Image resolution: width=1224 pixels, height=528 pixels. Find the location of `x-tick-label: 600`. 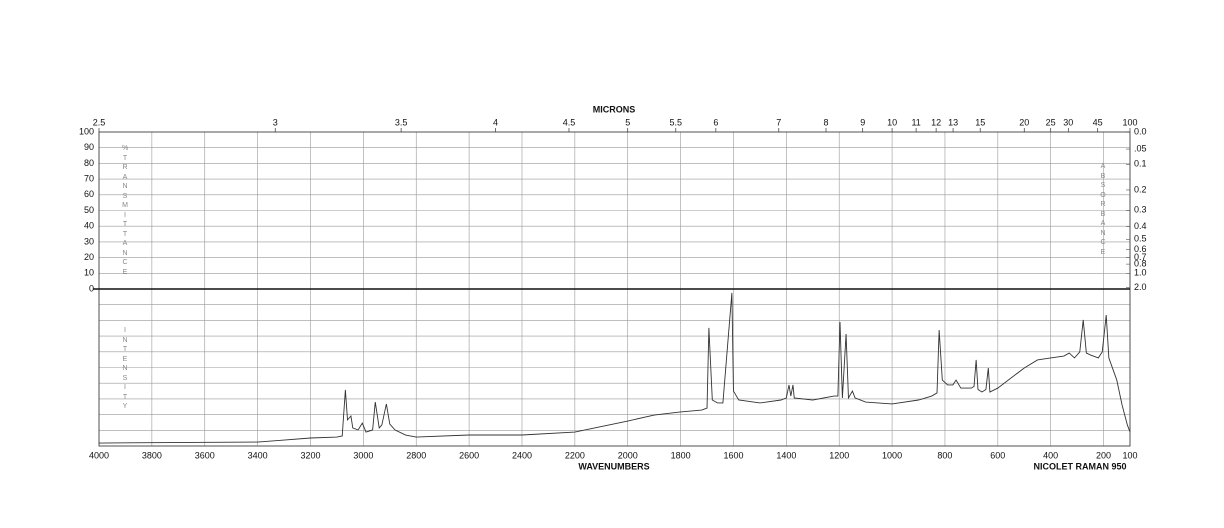

x-tick-label: 600 is located at coordinates (997, 455).